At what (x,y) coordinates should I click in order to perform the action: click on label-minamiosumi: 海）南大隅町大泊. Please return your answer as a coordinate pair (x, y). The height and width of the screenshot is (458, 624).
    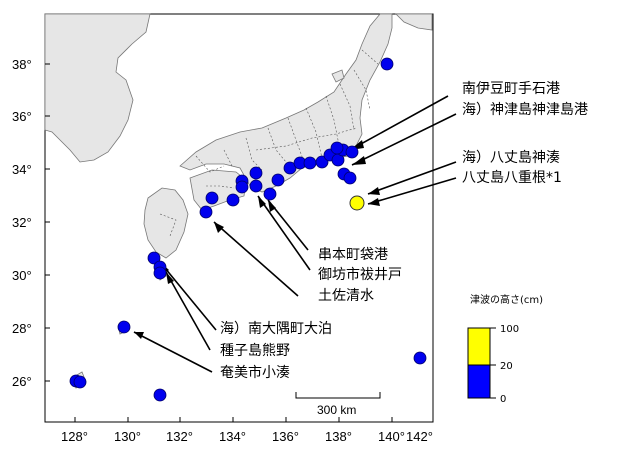
    Looking at the image, I should click on (276, 329).